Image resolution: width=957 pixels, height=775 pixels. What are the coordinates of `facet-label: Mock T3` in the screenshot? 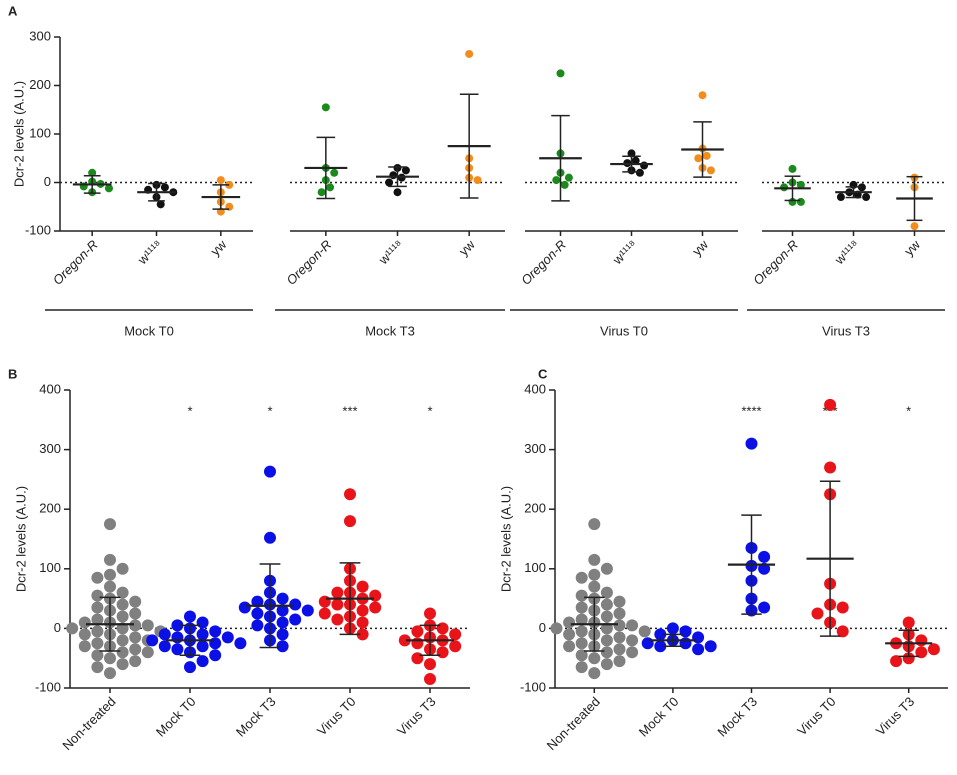 It's located at (390, 330).